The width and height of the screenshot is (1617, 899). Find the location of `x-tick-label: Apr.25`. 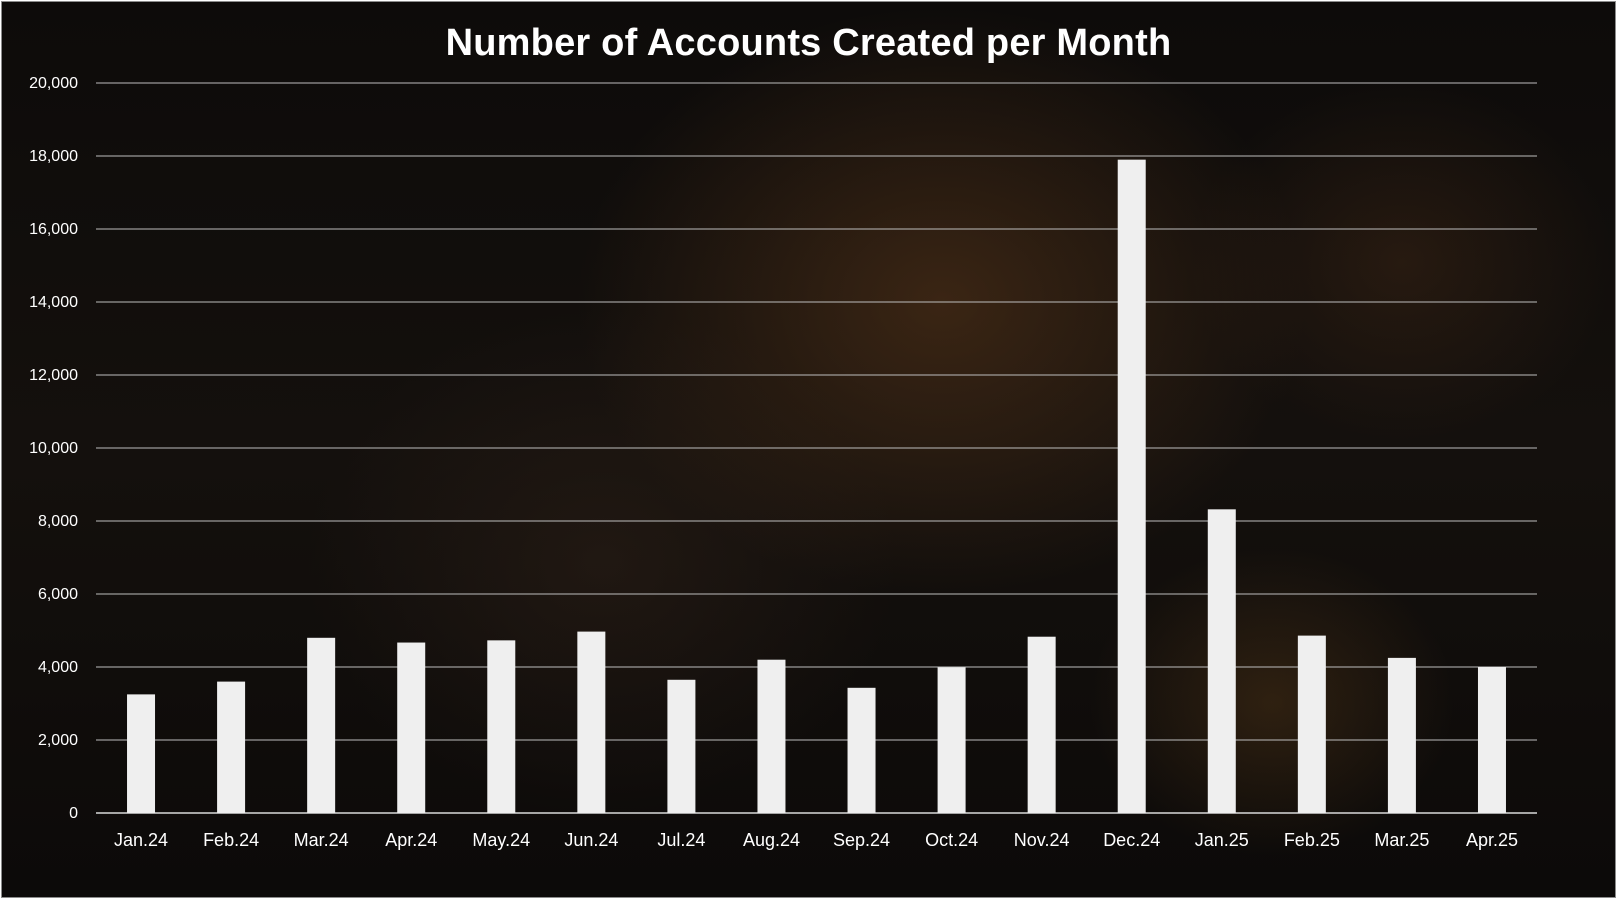

x-tick-label: Apr.25 is located at coordinates (1492, 840).